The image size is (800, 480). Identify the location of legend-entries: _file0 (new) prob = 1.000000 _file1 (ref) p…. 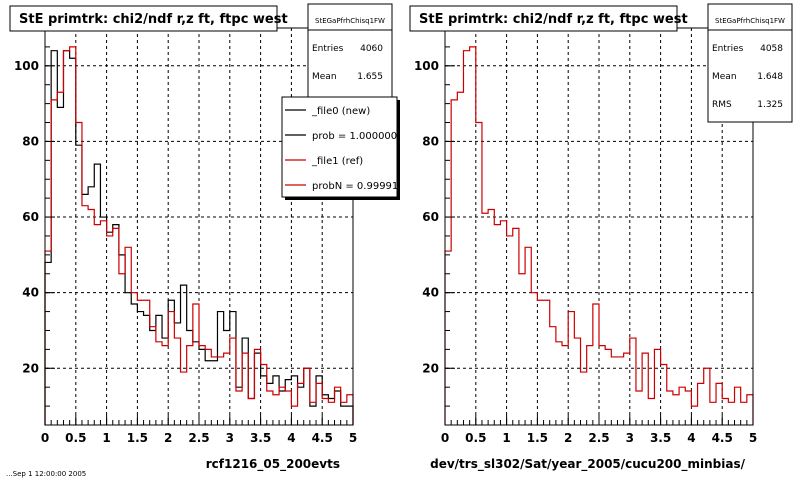
(345, 149).